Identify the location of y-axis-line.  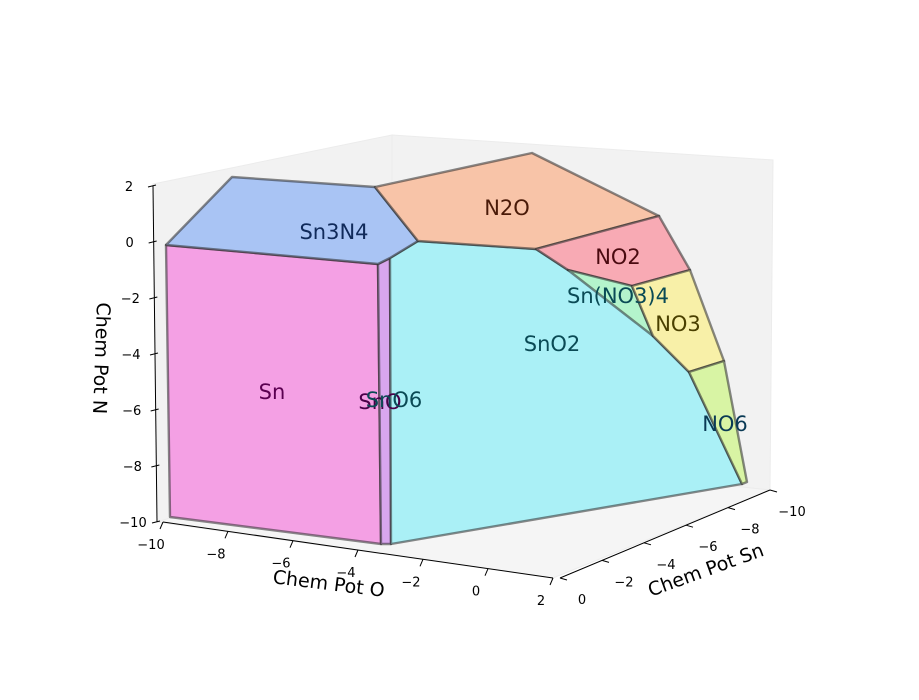
(665, 534).